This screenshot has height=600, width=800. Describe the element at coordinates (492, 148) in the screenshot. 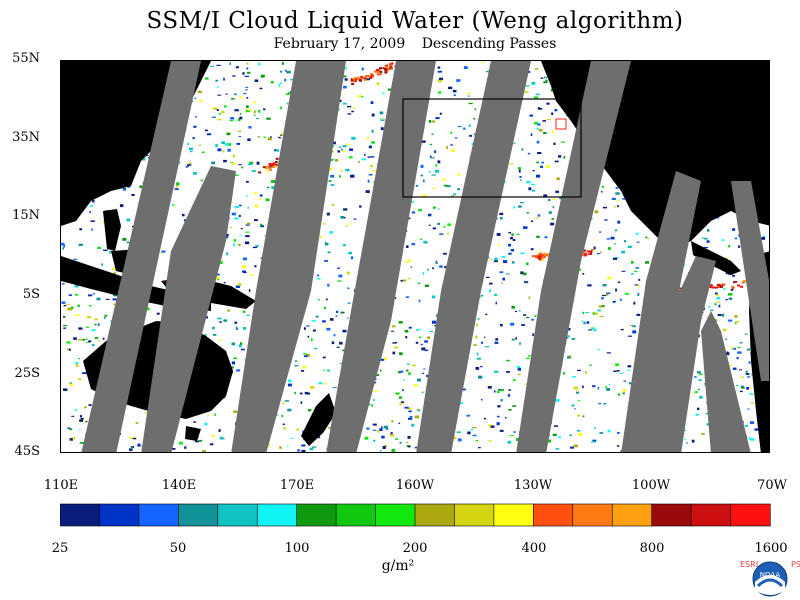

I see `region-outline-box` at that location.